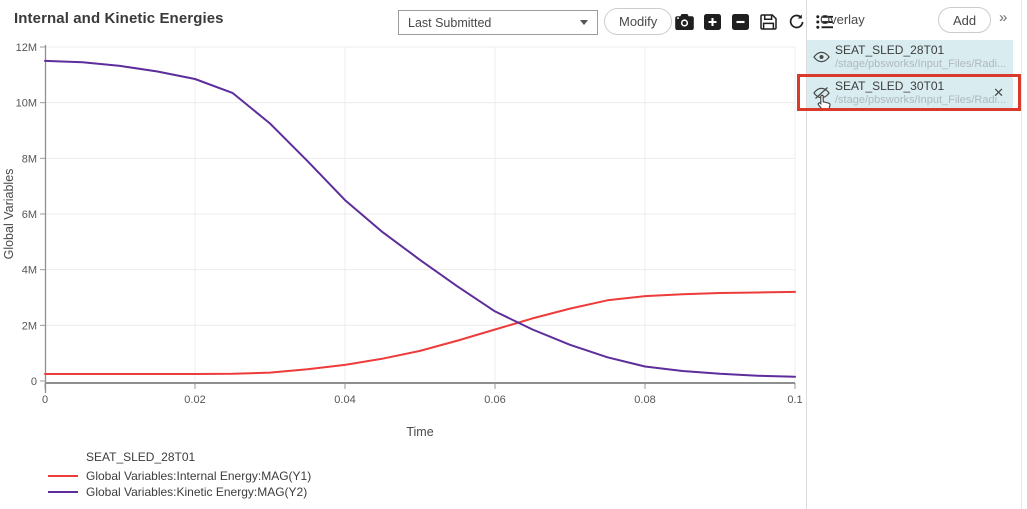 The width and height of the screenshot is (1027, 509). What do you see at coordinates (584, 22) in the screenshot?
I see `chevron-down-icon` at bounding box center [584, 22].